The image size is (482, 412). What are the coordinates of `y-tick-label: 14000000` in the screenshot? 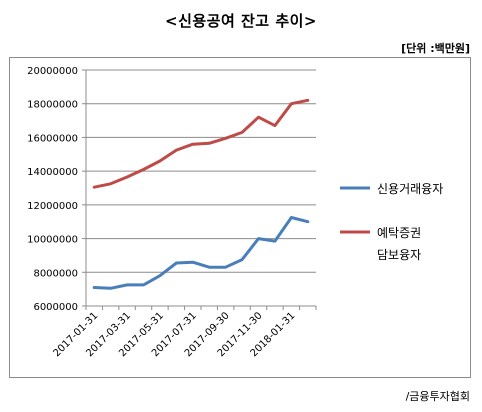 It's located at (52, 172).